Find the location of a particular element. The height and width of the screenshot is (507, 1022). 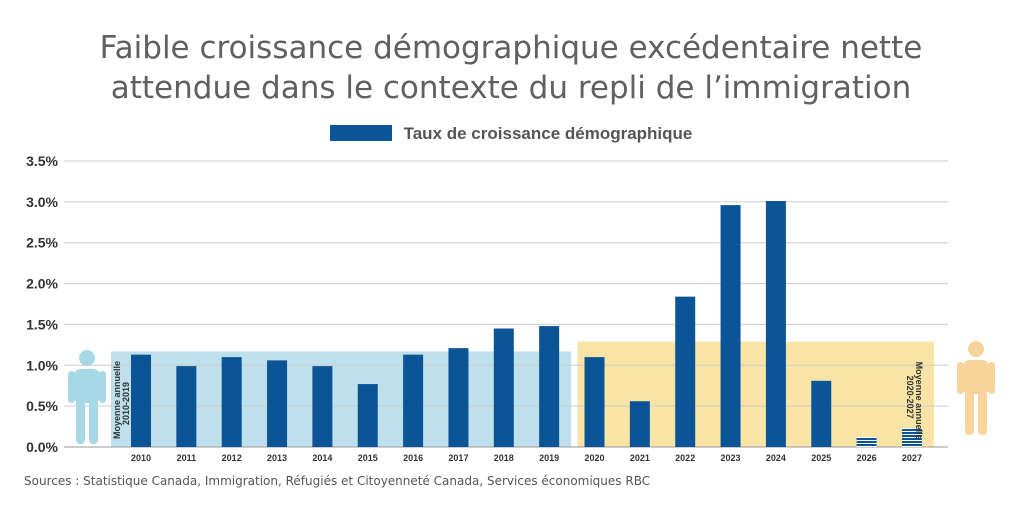

y-tick-label: 0.0% is located at coordinates (42, 447).